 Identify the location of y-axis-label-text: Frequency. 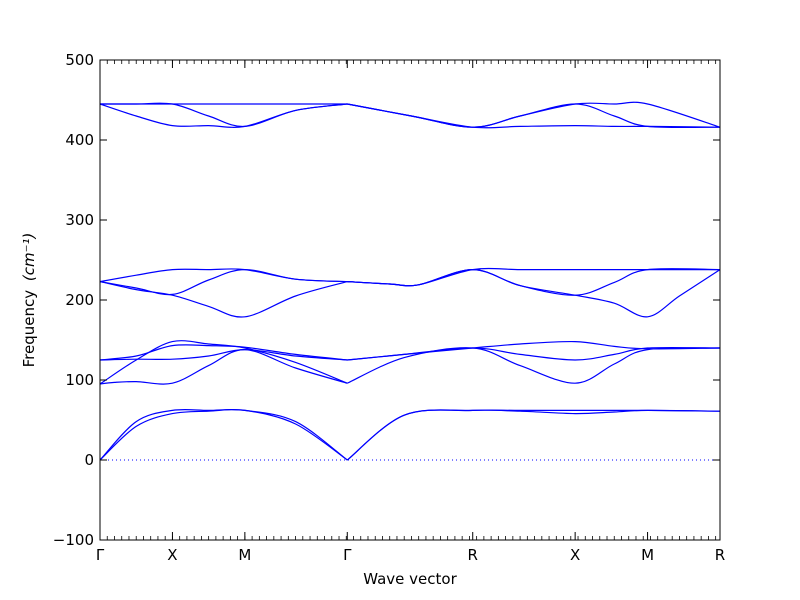
(29, 329).